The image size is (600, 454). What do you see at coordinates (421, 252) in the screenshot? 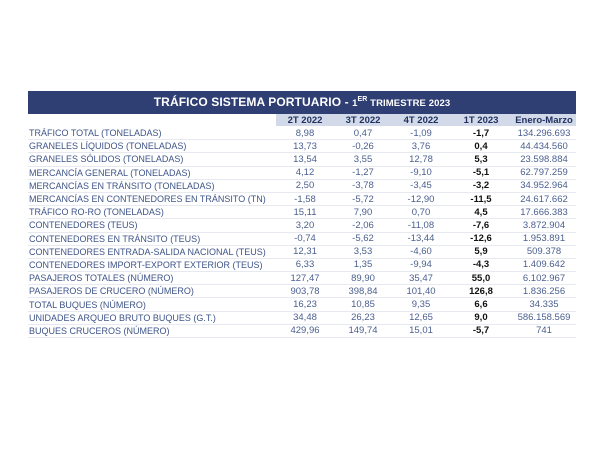
I see `row-value-cell: -4,60` at bounding box center [421, 252].